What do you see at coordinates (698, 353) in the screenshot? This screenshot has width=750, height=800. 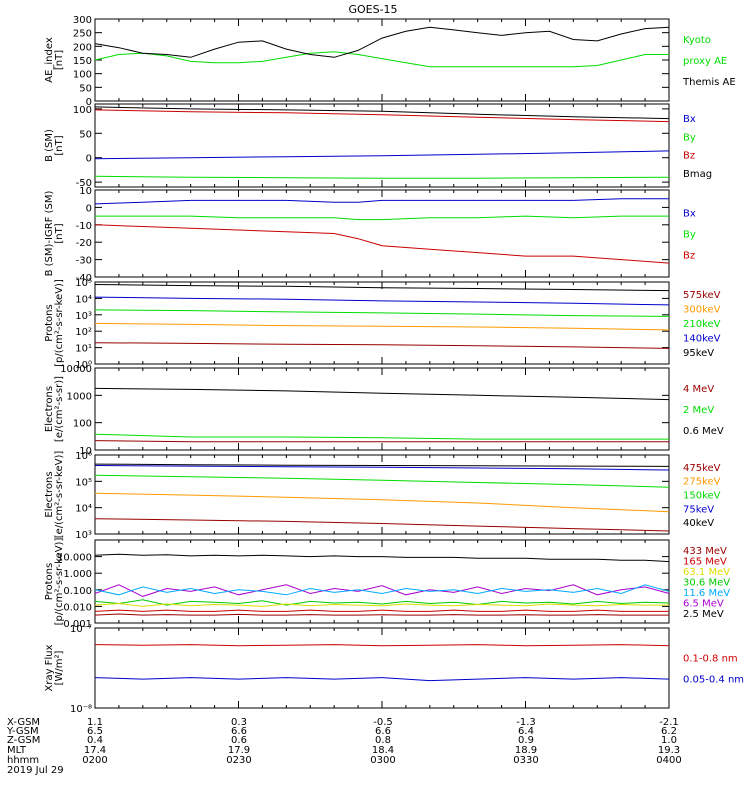 I see `legend-entry: 95keV` at bounding box center [698, 353].